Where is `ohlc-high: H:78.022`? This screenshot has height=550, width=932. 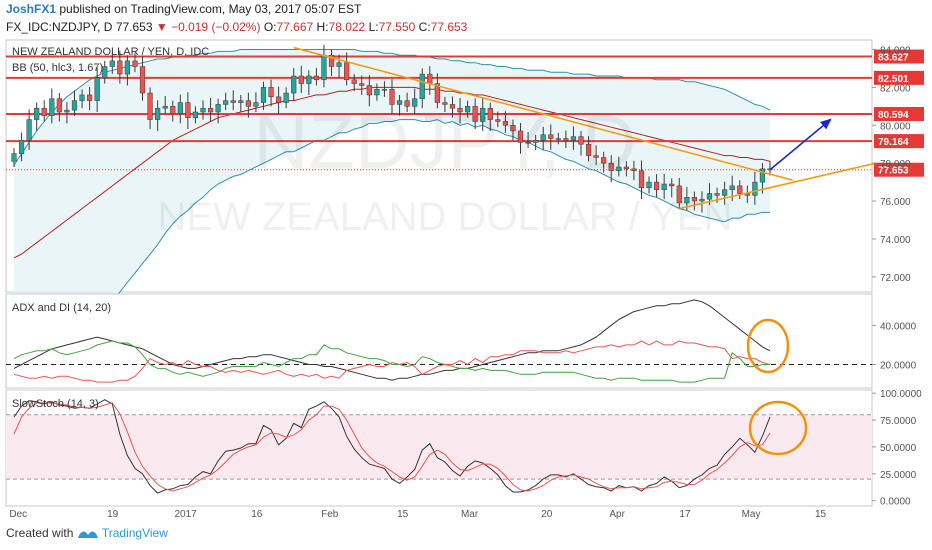 ohlc-high: H:78.022 is located at coordinates (341, 27).